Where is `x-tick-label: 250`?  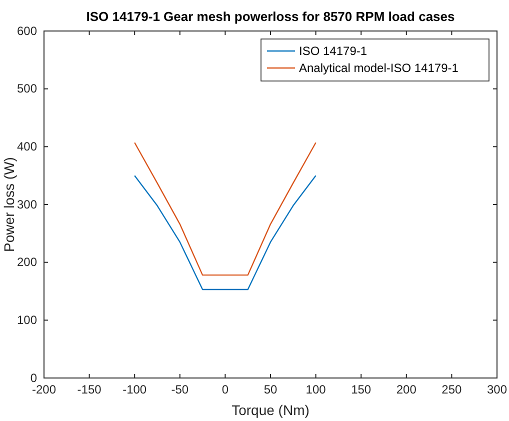
x-tick-label: 250 is located at coordinates (452, 389).